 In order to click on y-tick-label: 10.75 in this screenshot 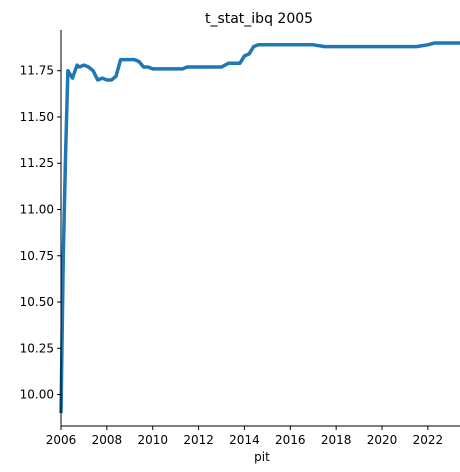, I will do `click(37, 256)`.